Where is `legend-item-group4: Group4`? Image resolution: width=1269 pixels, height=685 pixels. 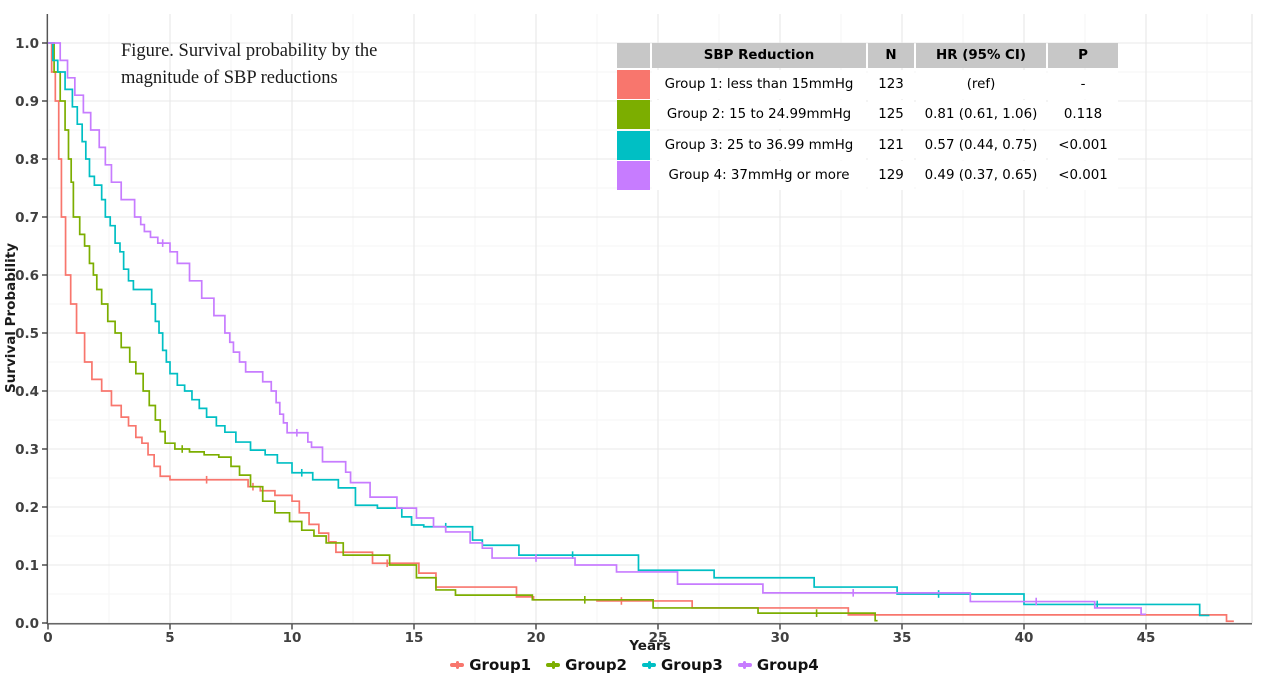 legend-item-group4: Group4 is located at coordinates (778, 665).